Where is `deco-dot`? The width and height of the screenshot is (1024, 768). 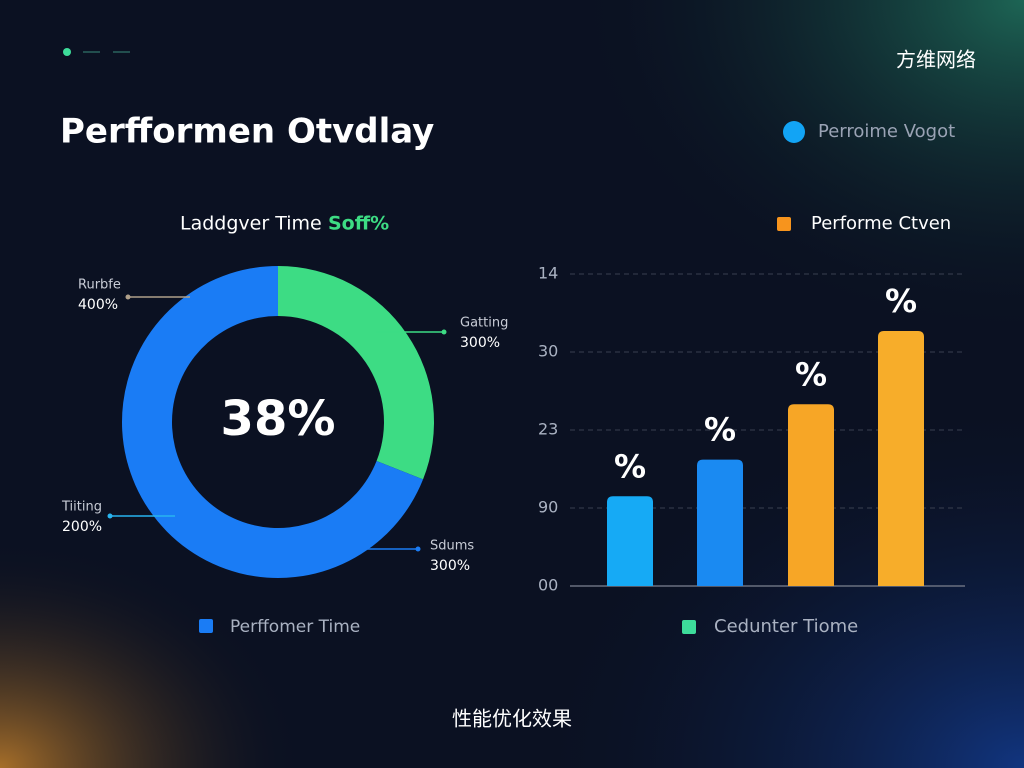 deco-dot is located at coordinates (67, 52).